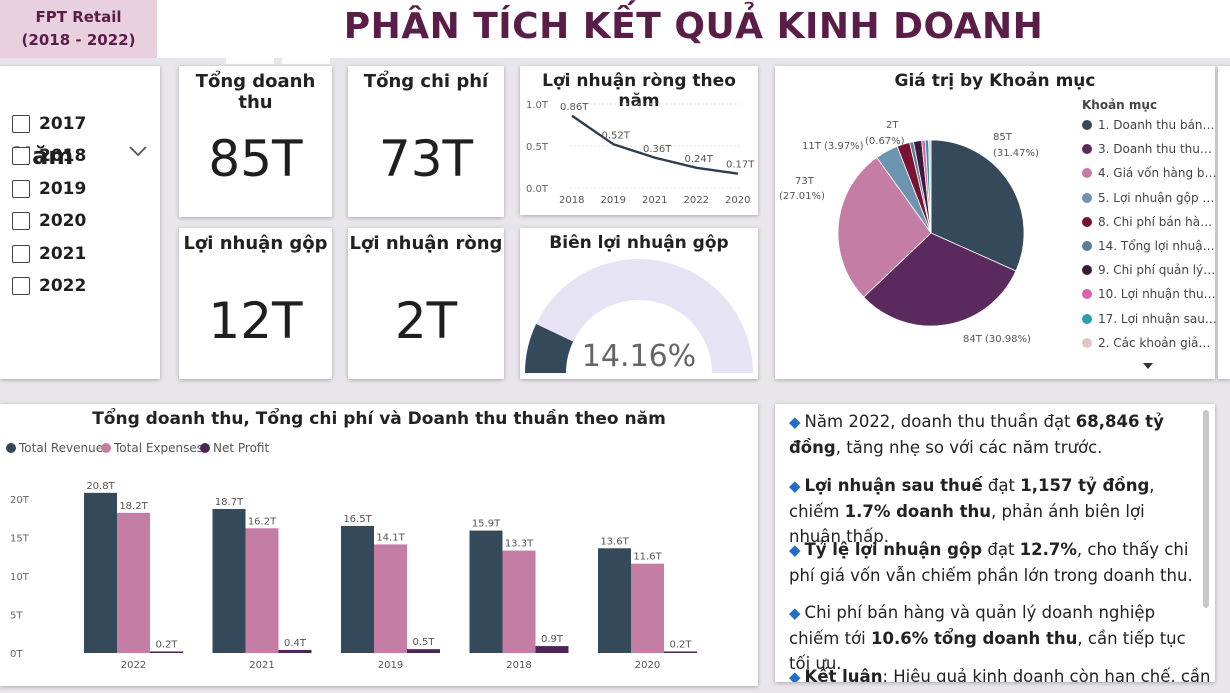 This screenshot has width=1230, height=693. What do you see at coordinates (639, 91) in the screenshot?
I see `chart-title: Lợi nhuận ròng theo năm` at bounding box center [639, 91].